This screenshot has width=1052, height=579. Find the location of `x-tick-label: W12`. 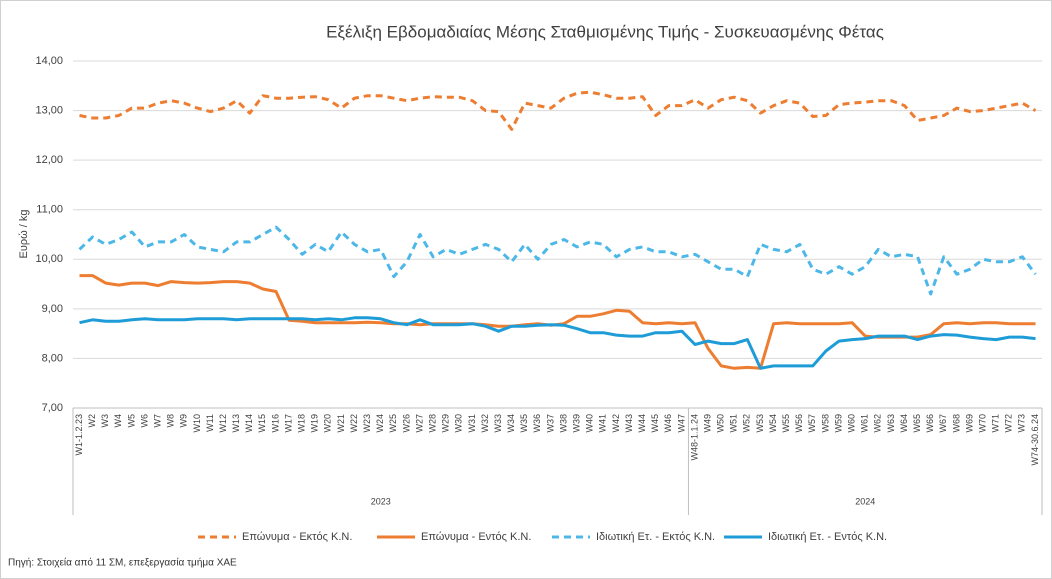

x-tick-label: W12 is located at coordinates (223, 423).